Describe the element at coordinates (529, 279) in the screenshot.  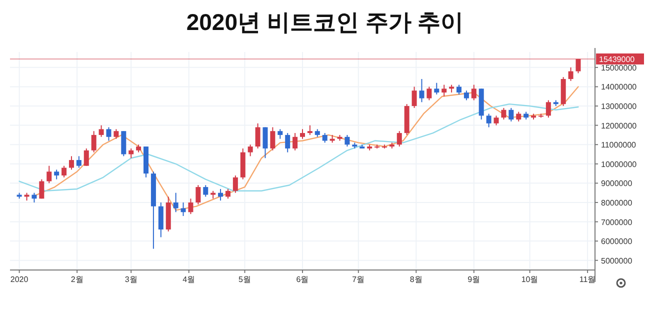
I see `x-tick-label: 10월` at that location.